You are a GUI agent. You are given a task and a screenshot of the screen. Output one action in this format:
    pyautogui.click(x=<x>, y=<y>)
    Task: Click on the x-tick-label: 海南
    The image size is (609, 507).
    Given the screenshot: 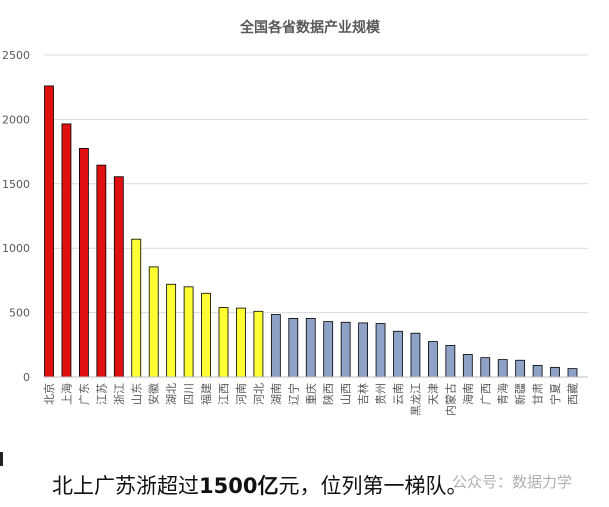 What is the action you would take?
    pyautogui.click(x=468, y=394)
    